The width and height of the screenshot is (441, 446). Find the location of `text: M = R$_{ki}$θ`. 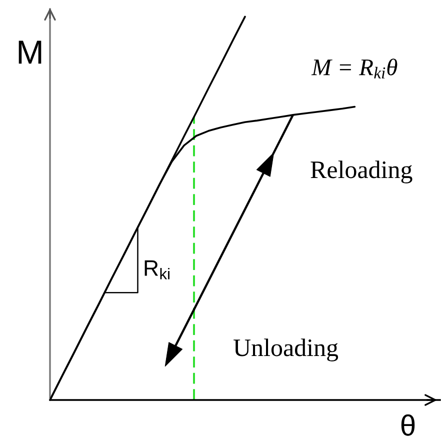

text: M = R$_{ki}$θ is located at coordinates (354, 68).